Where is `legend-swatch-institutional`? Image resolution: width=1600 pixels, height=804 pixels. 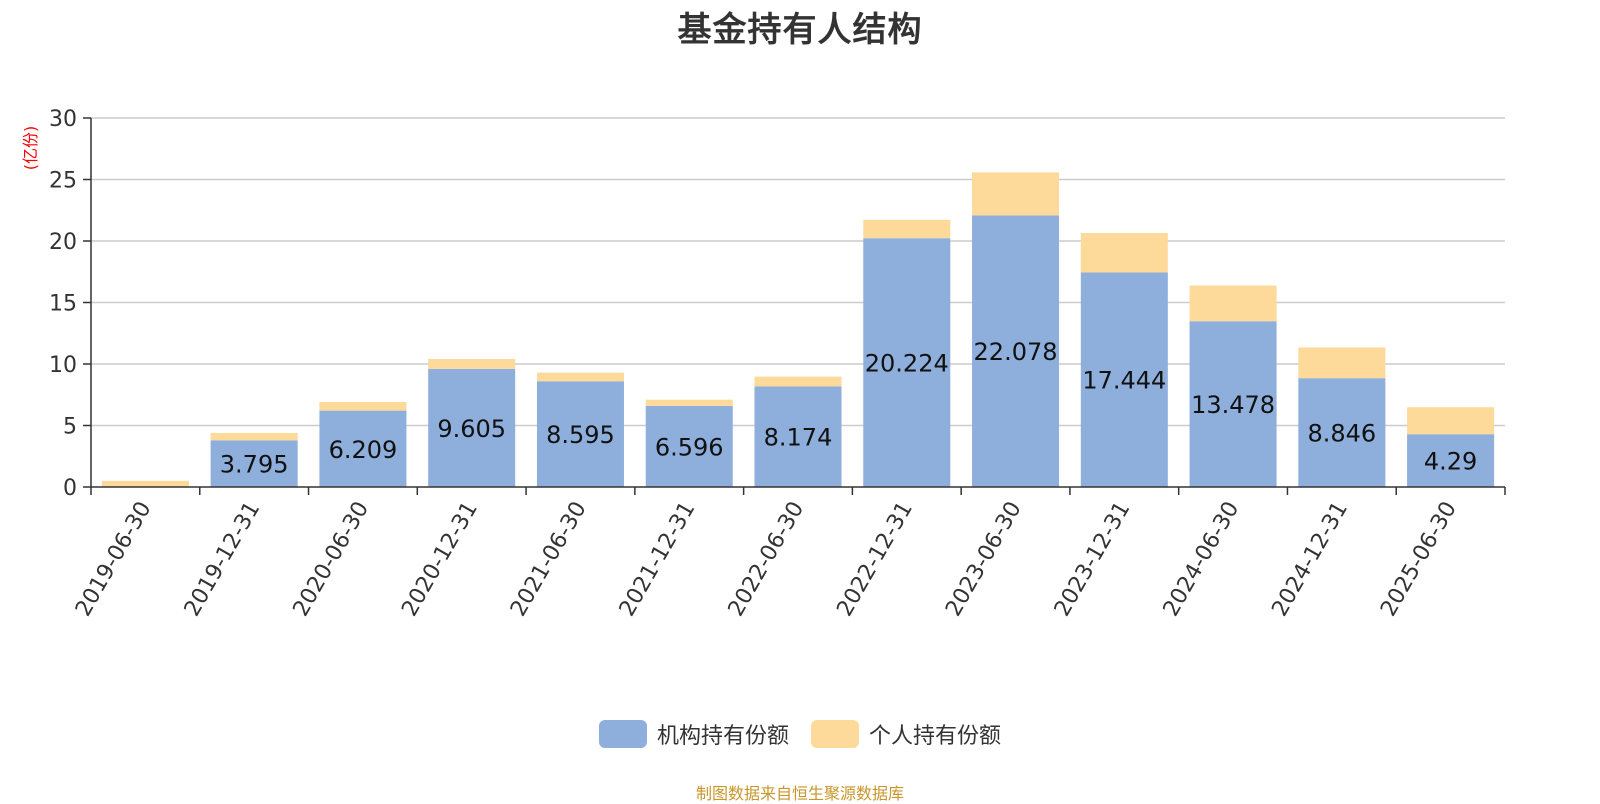
legend-swatch-institutional is located at coordinates (622, 734).